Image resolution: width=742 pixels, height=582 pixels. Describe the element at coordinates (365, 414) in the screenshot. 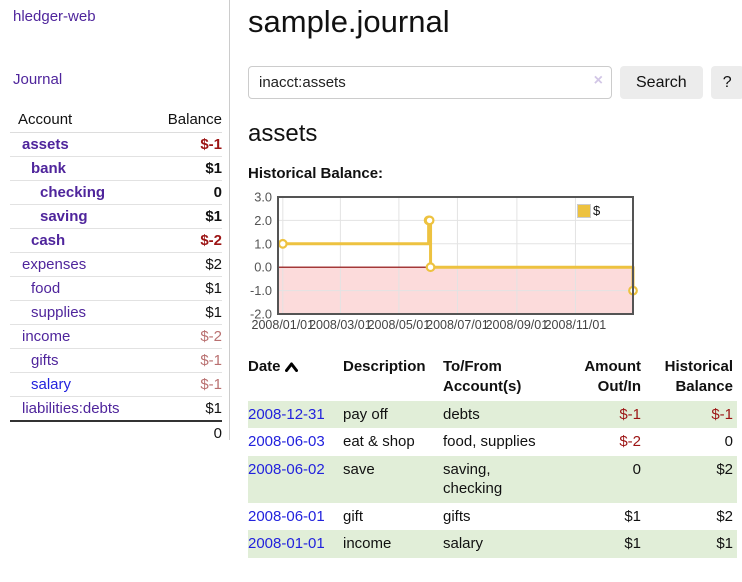

I see `transaction-description: pay off` at that location.